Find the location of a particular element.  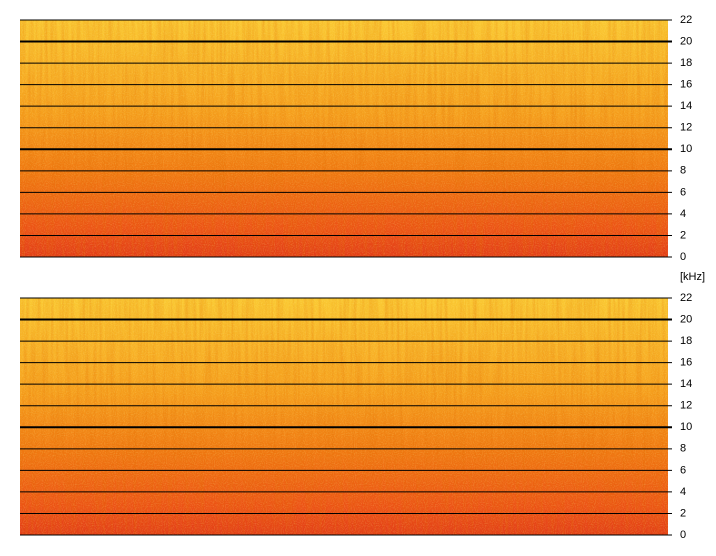

unit-label: [kHz] is located at coordinates (692, 277).